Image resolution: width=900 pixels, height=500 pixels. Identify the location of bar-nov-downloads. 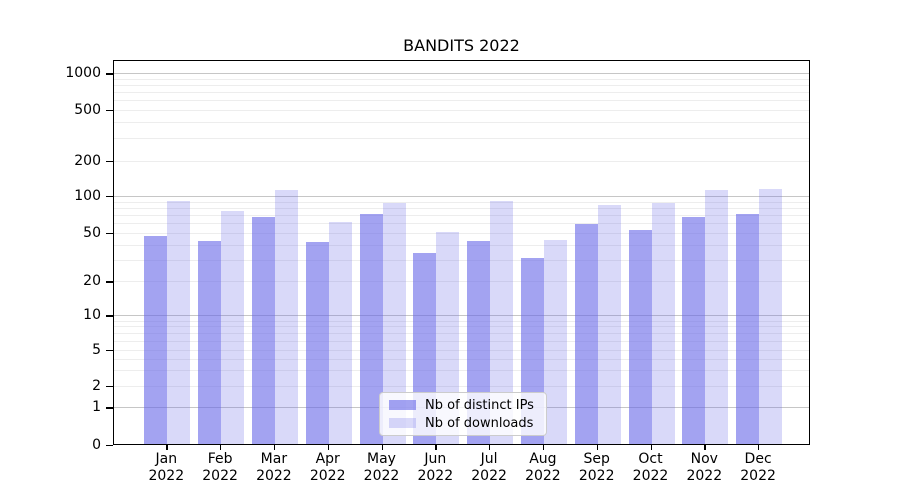
(717, 317).